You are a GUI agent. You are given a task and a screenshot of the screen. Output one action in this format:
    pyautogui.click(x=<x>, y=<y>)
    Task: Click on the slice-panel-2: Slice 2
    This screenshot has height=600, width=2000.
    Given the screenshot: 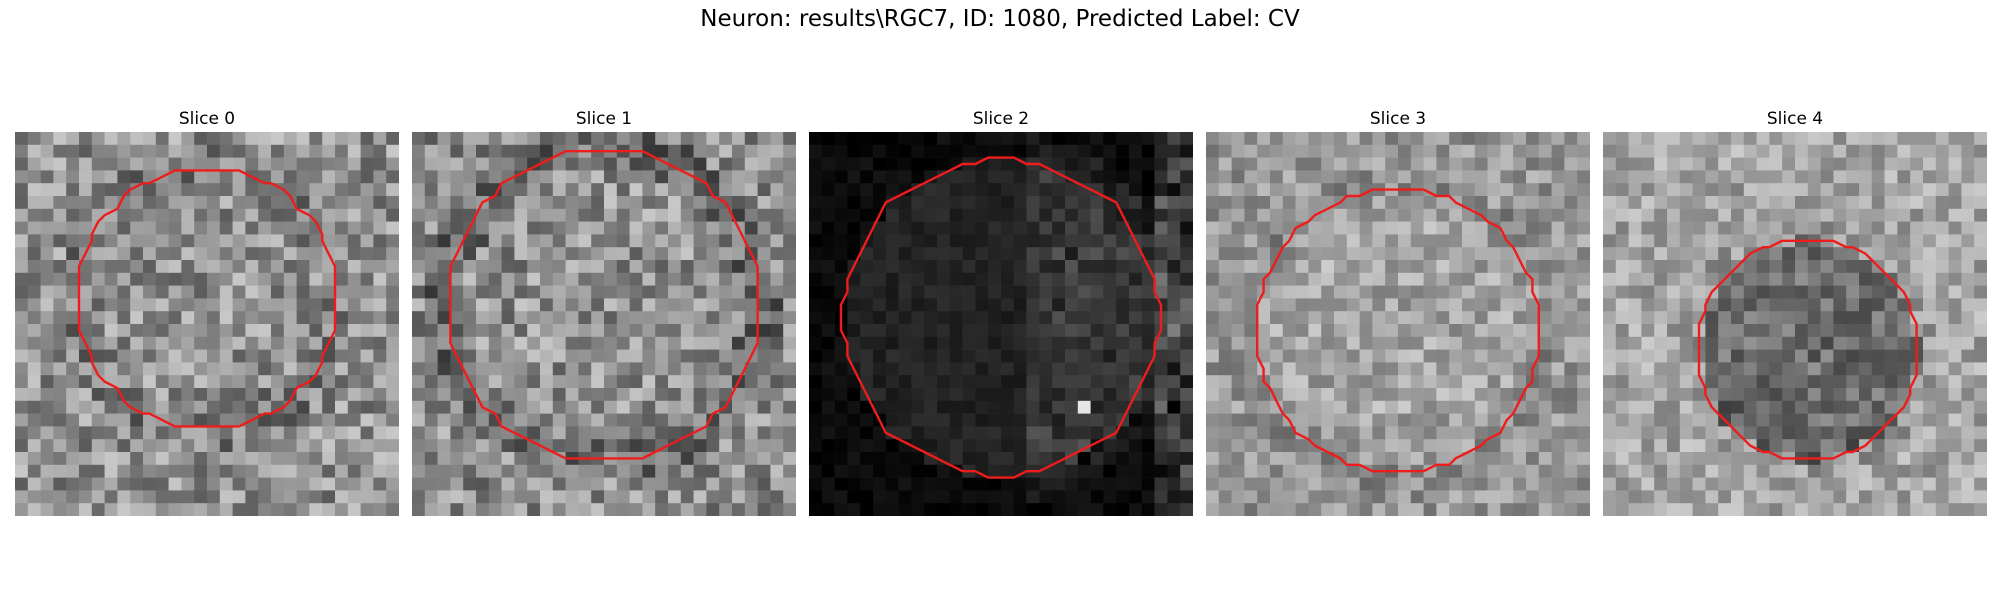 What is the action you would take?
    pyautogui.click(x=1001, y=311)
    